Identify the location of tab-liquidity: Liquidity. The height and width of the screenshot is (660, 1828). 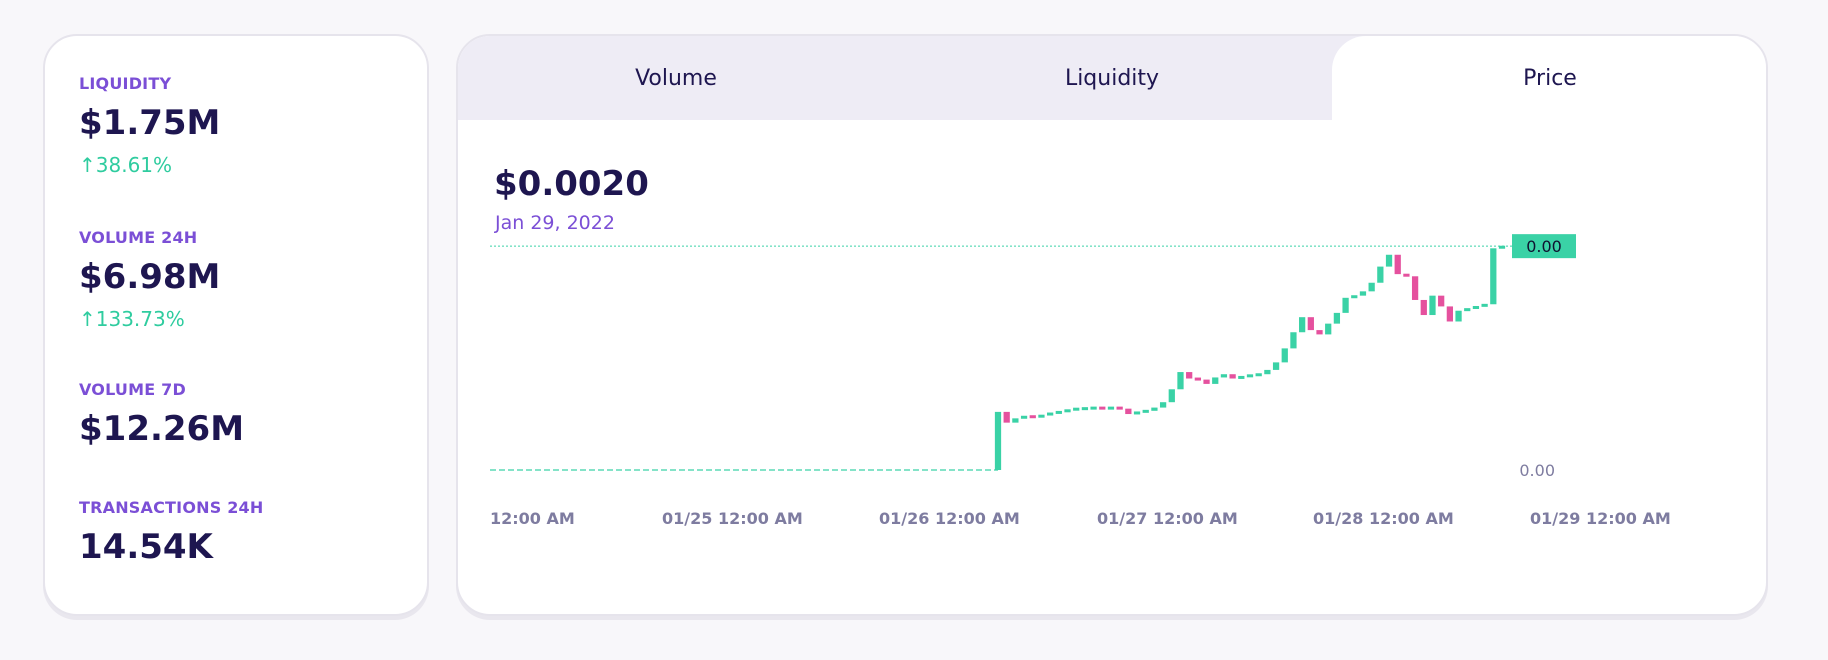
(1112, 78).